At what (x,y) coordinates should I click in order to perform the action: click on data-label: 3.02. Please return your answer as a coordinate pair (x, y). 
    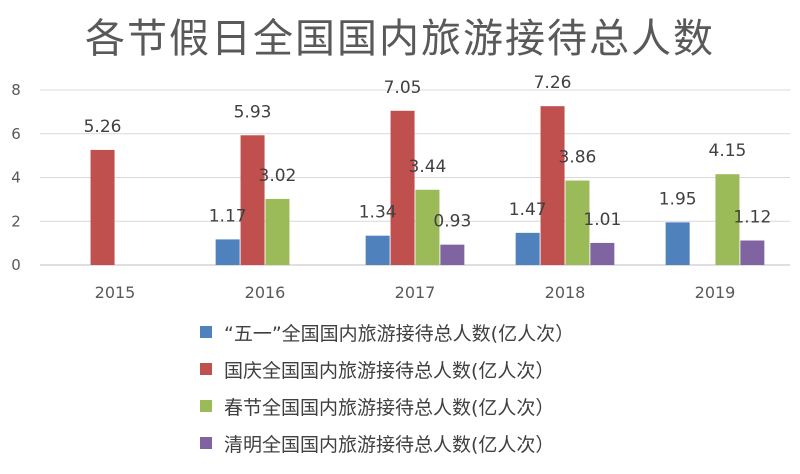
    Looking at the image, I should click on (278, 176).